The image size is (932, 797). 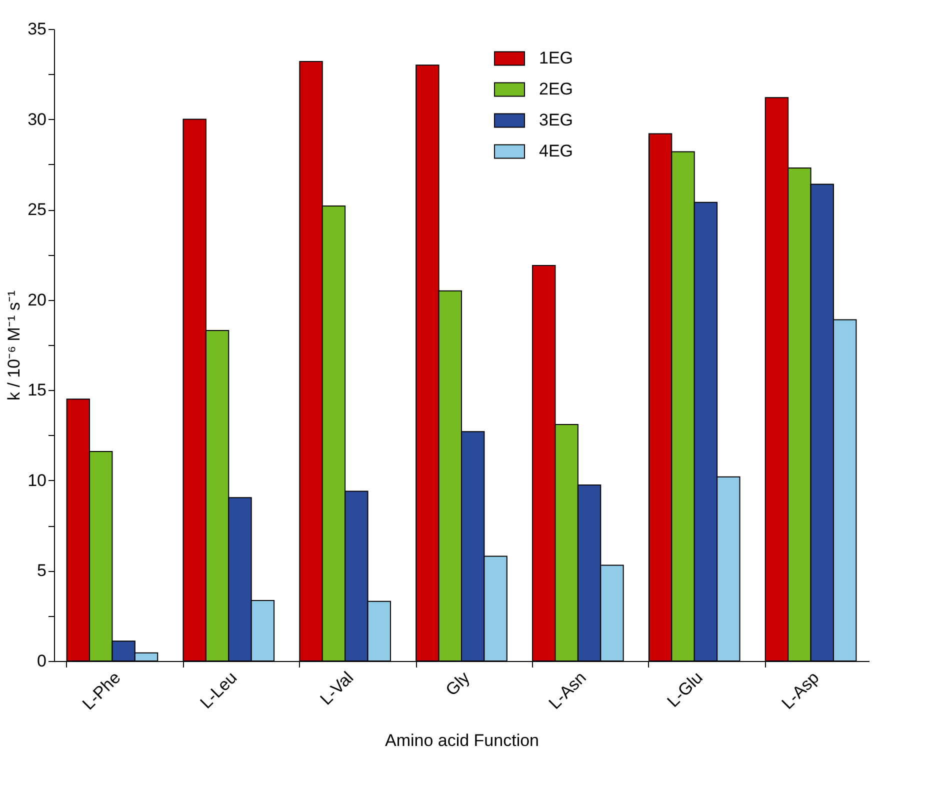 What do you see at coordinates (41, 570) in the screenshot?
I see `y-tick-label: 5` at bounding box center [41, 570].